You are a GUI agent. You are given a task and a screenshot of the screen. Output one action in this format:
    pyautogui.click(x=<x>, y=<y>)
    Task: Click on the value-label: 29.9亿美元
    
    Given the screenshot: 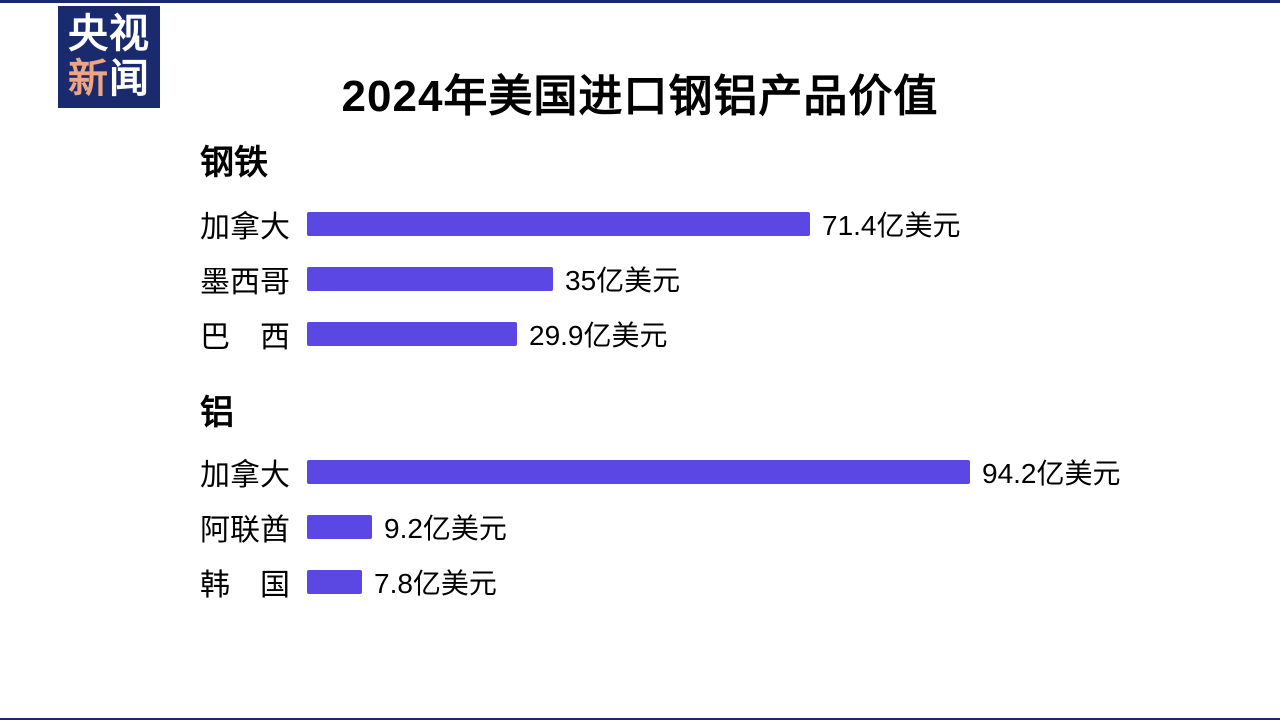 What is the action you would take?
    pyautogui.click(x=598, y=335)
    